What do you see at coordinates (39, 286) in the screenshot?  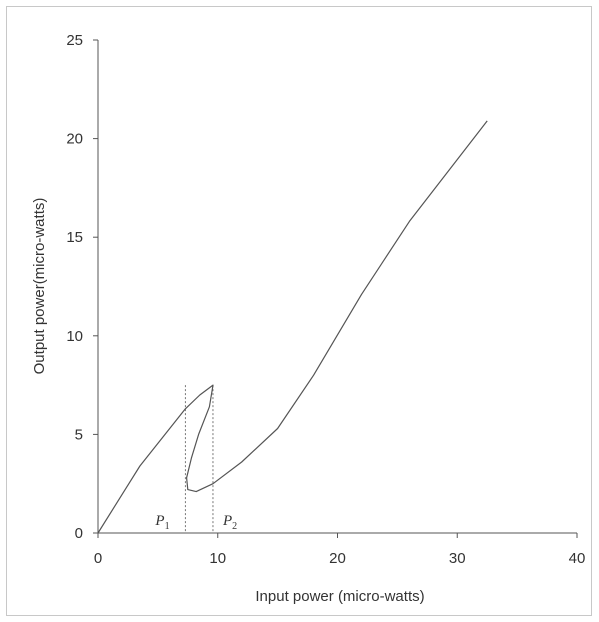 I see `y-axis-title: Output power(micro-watts)` at bounding box center [39, 286].